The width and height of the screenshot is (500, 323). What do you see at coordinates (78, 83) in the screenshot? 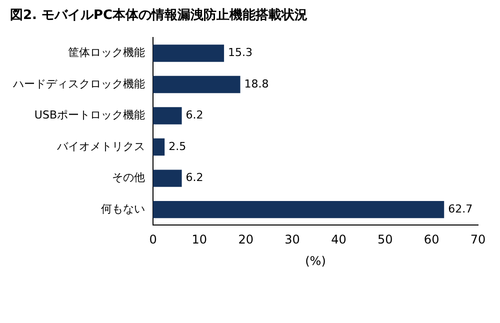
I see `y-tick-label: ハードディスクロック機能` at bounding box center [78, 83].